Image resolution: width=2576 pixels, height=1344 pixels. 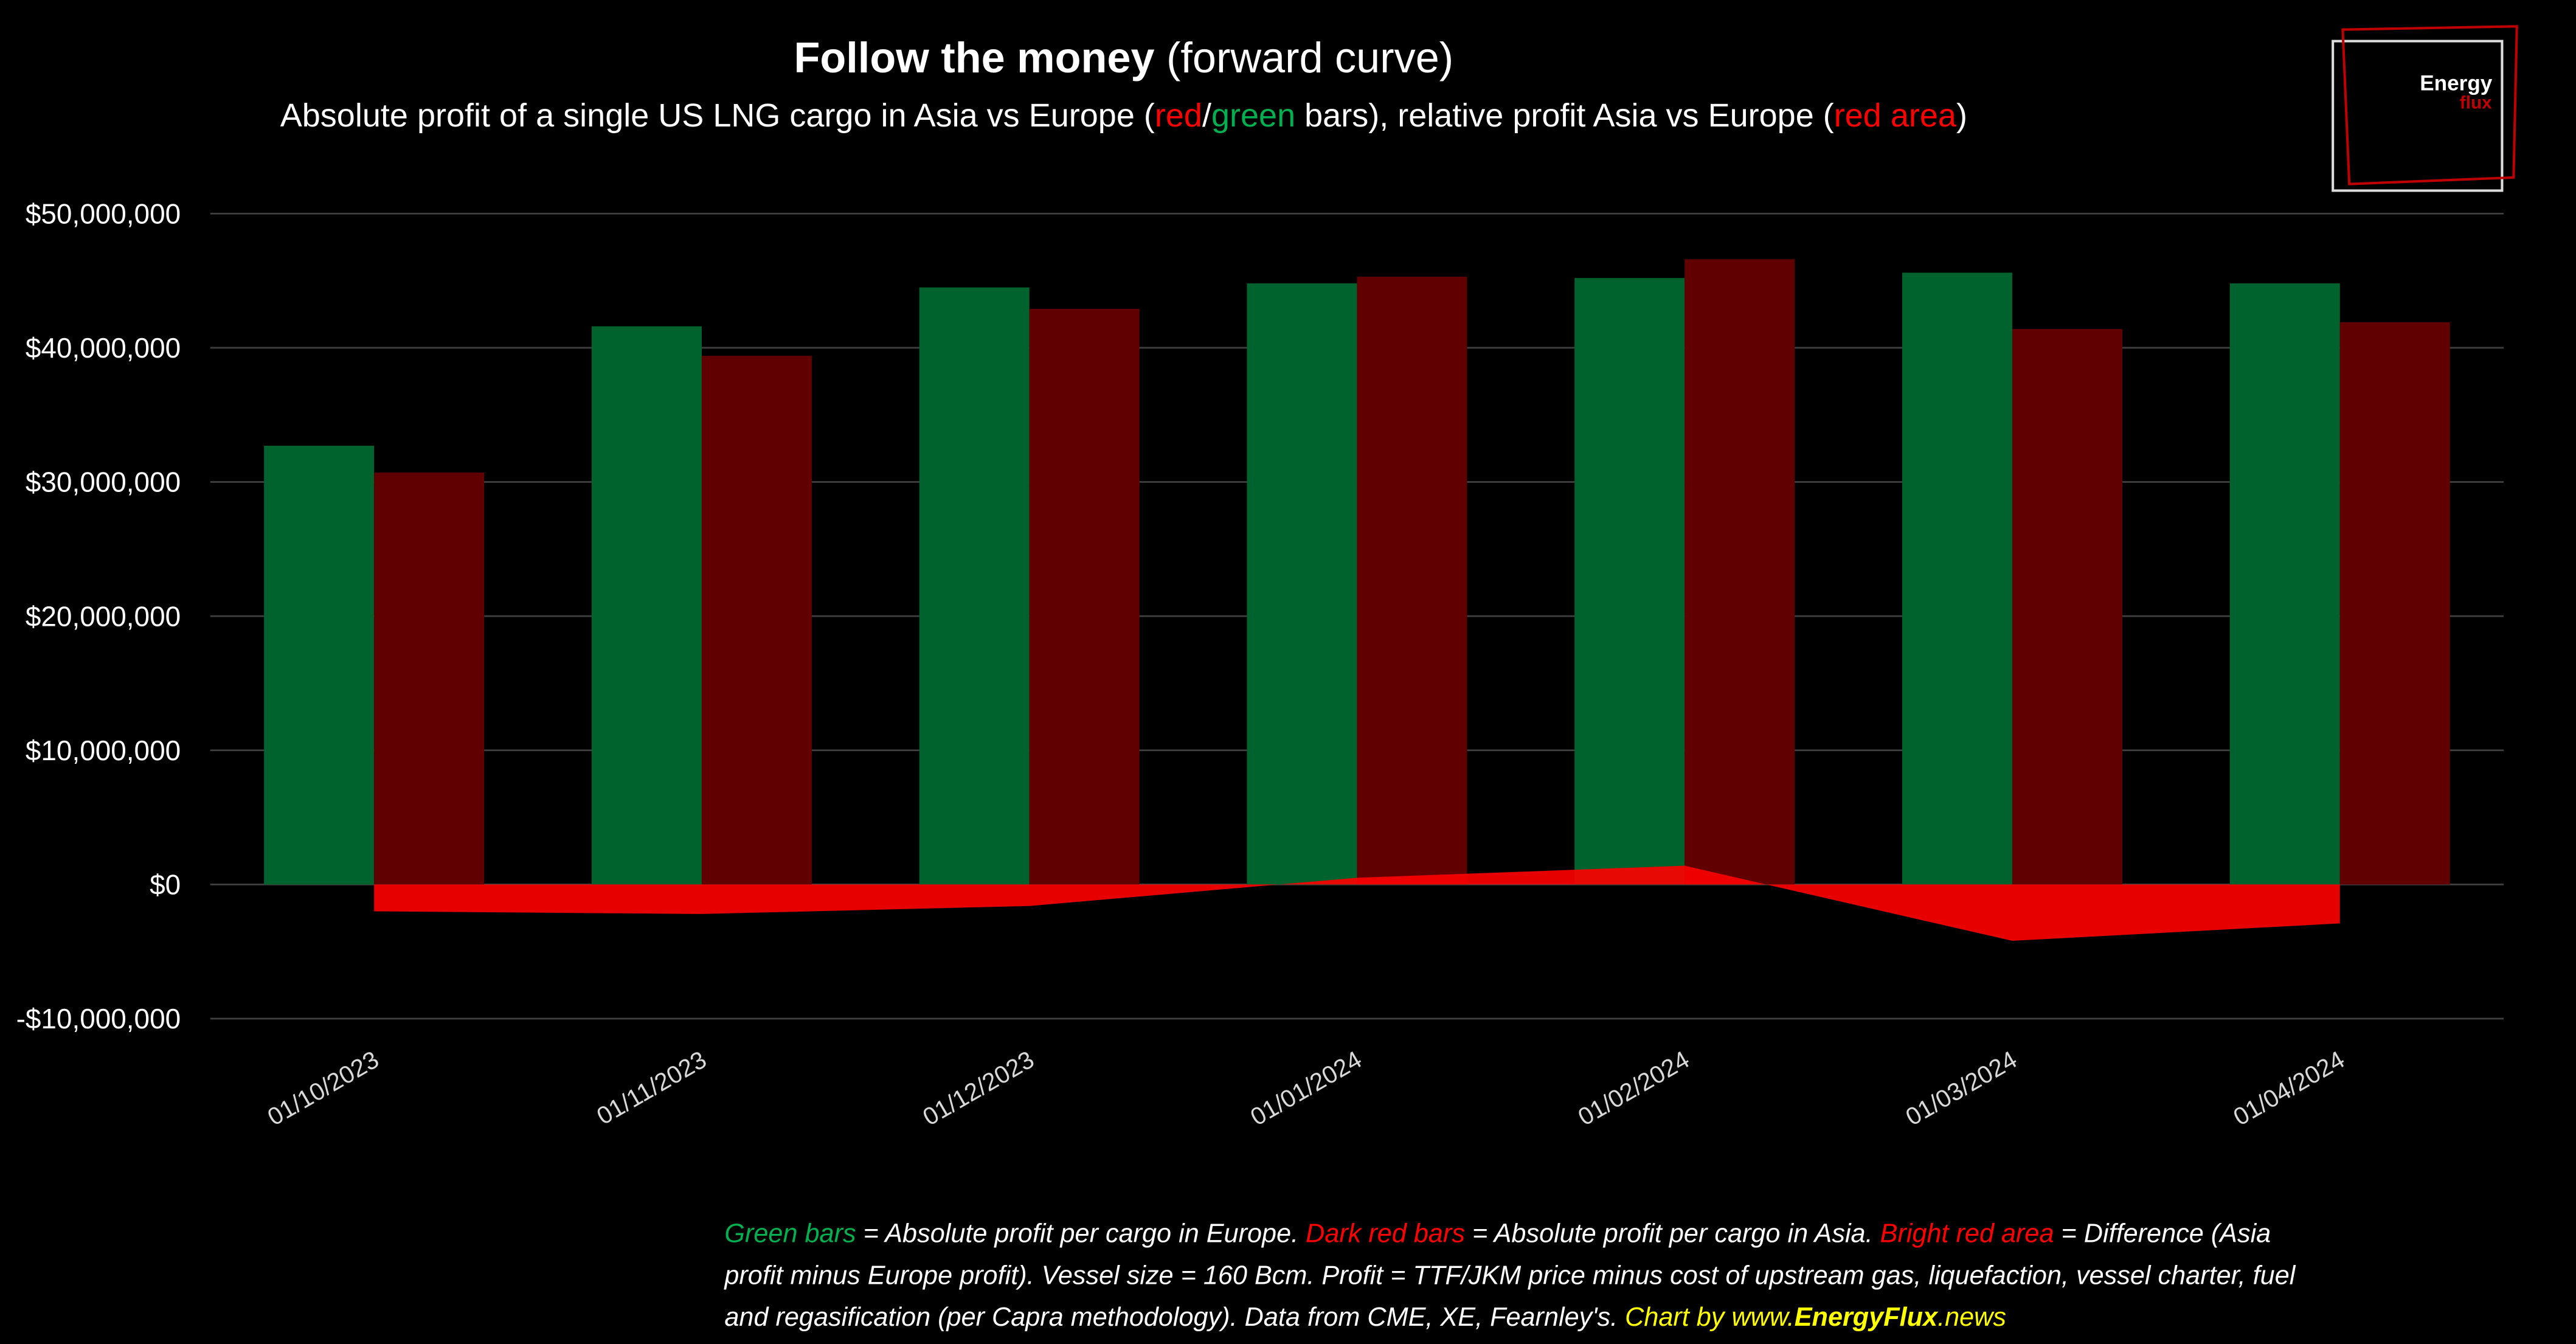 What do you see at coordinates (2456, 83) in the screenshot?
I see `logo-text: Energy` at bounding box center [2456, 83].